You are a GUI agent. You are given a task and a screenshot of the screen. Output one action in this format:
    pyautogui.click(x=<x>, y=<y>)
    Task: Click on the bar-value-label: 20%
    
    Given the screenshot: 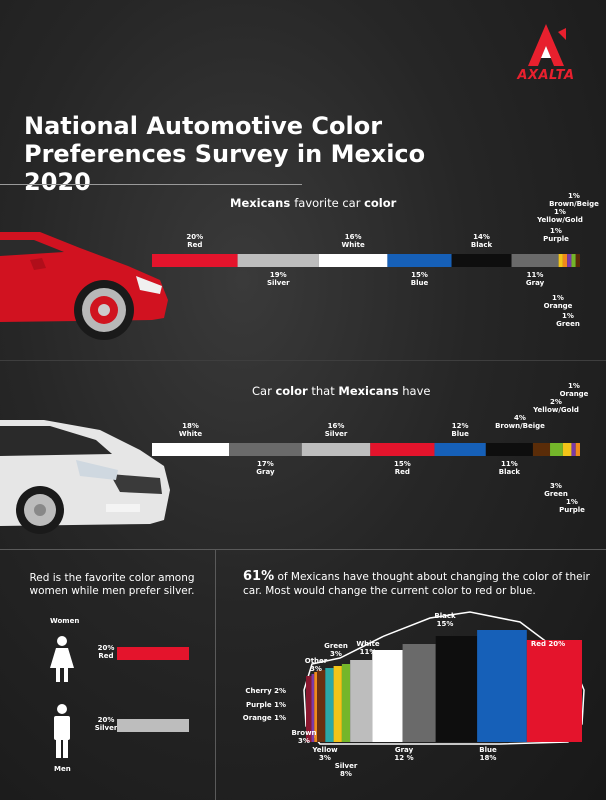 What is the action you would take?
    pyautogui.click(x=194, y=237)
    